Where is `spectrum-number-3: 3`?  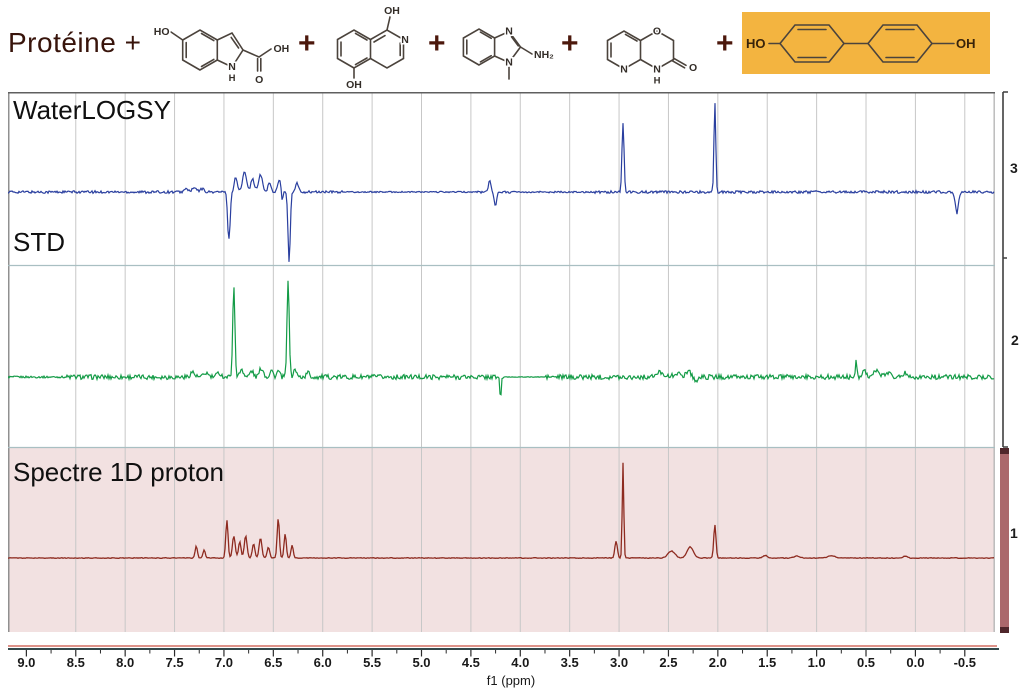
spectrum-number-3: 3 is located at coordinates (1014, 168).